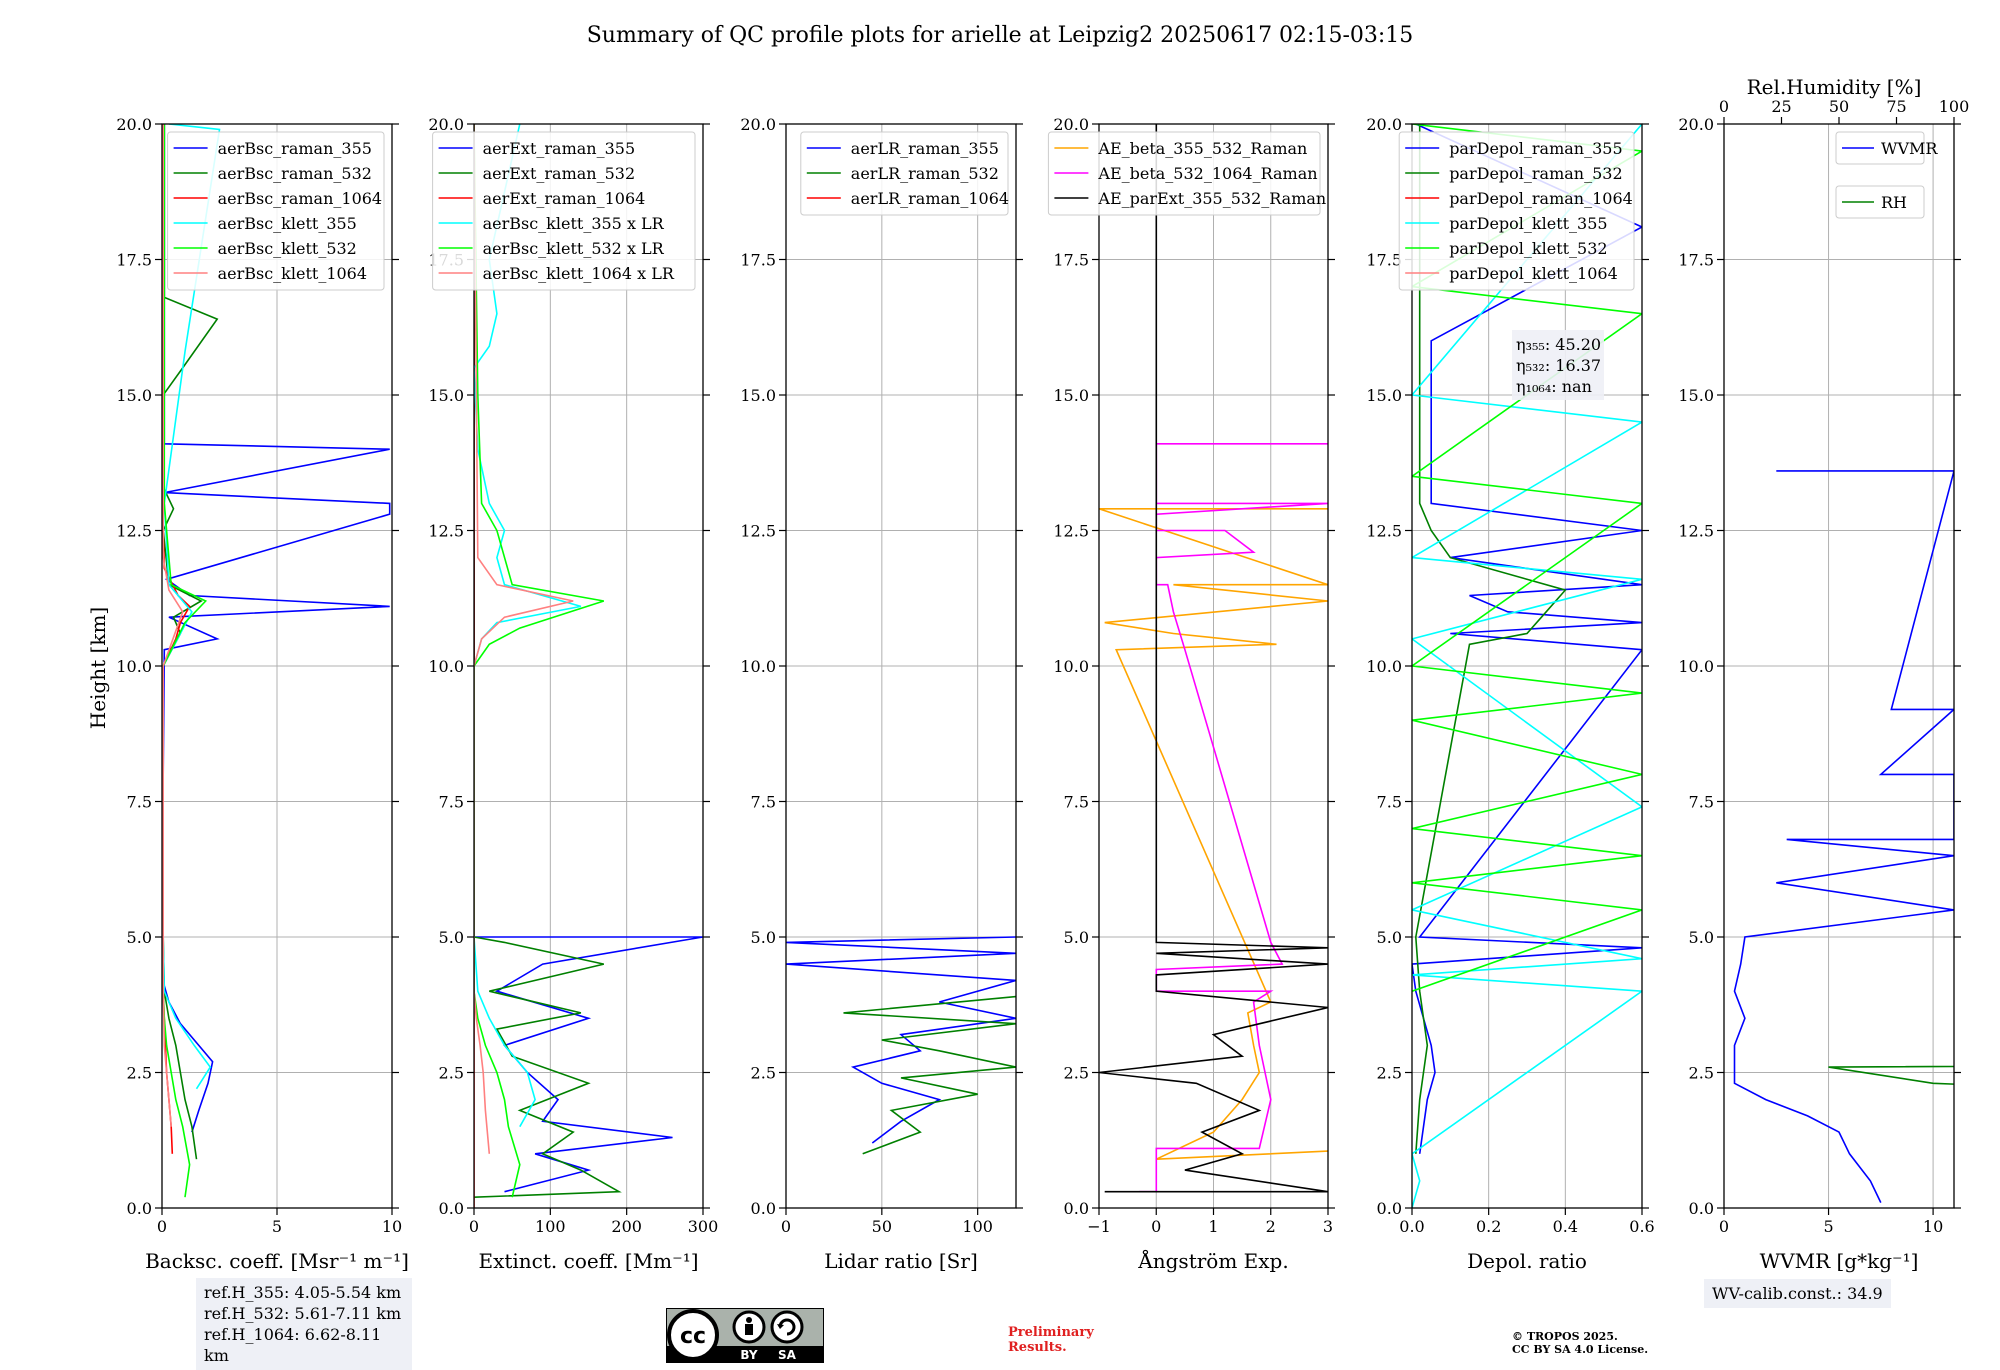 The width and height of the screenshot is (2000, 1370). Describe the element at coordinates (1211, 198) in the screenshot. I see `legend-label: AE_parExt_355_532_Raman` at that location.